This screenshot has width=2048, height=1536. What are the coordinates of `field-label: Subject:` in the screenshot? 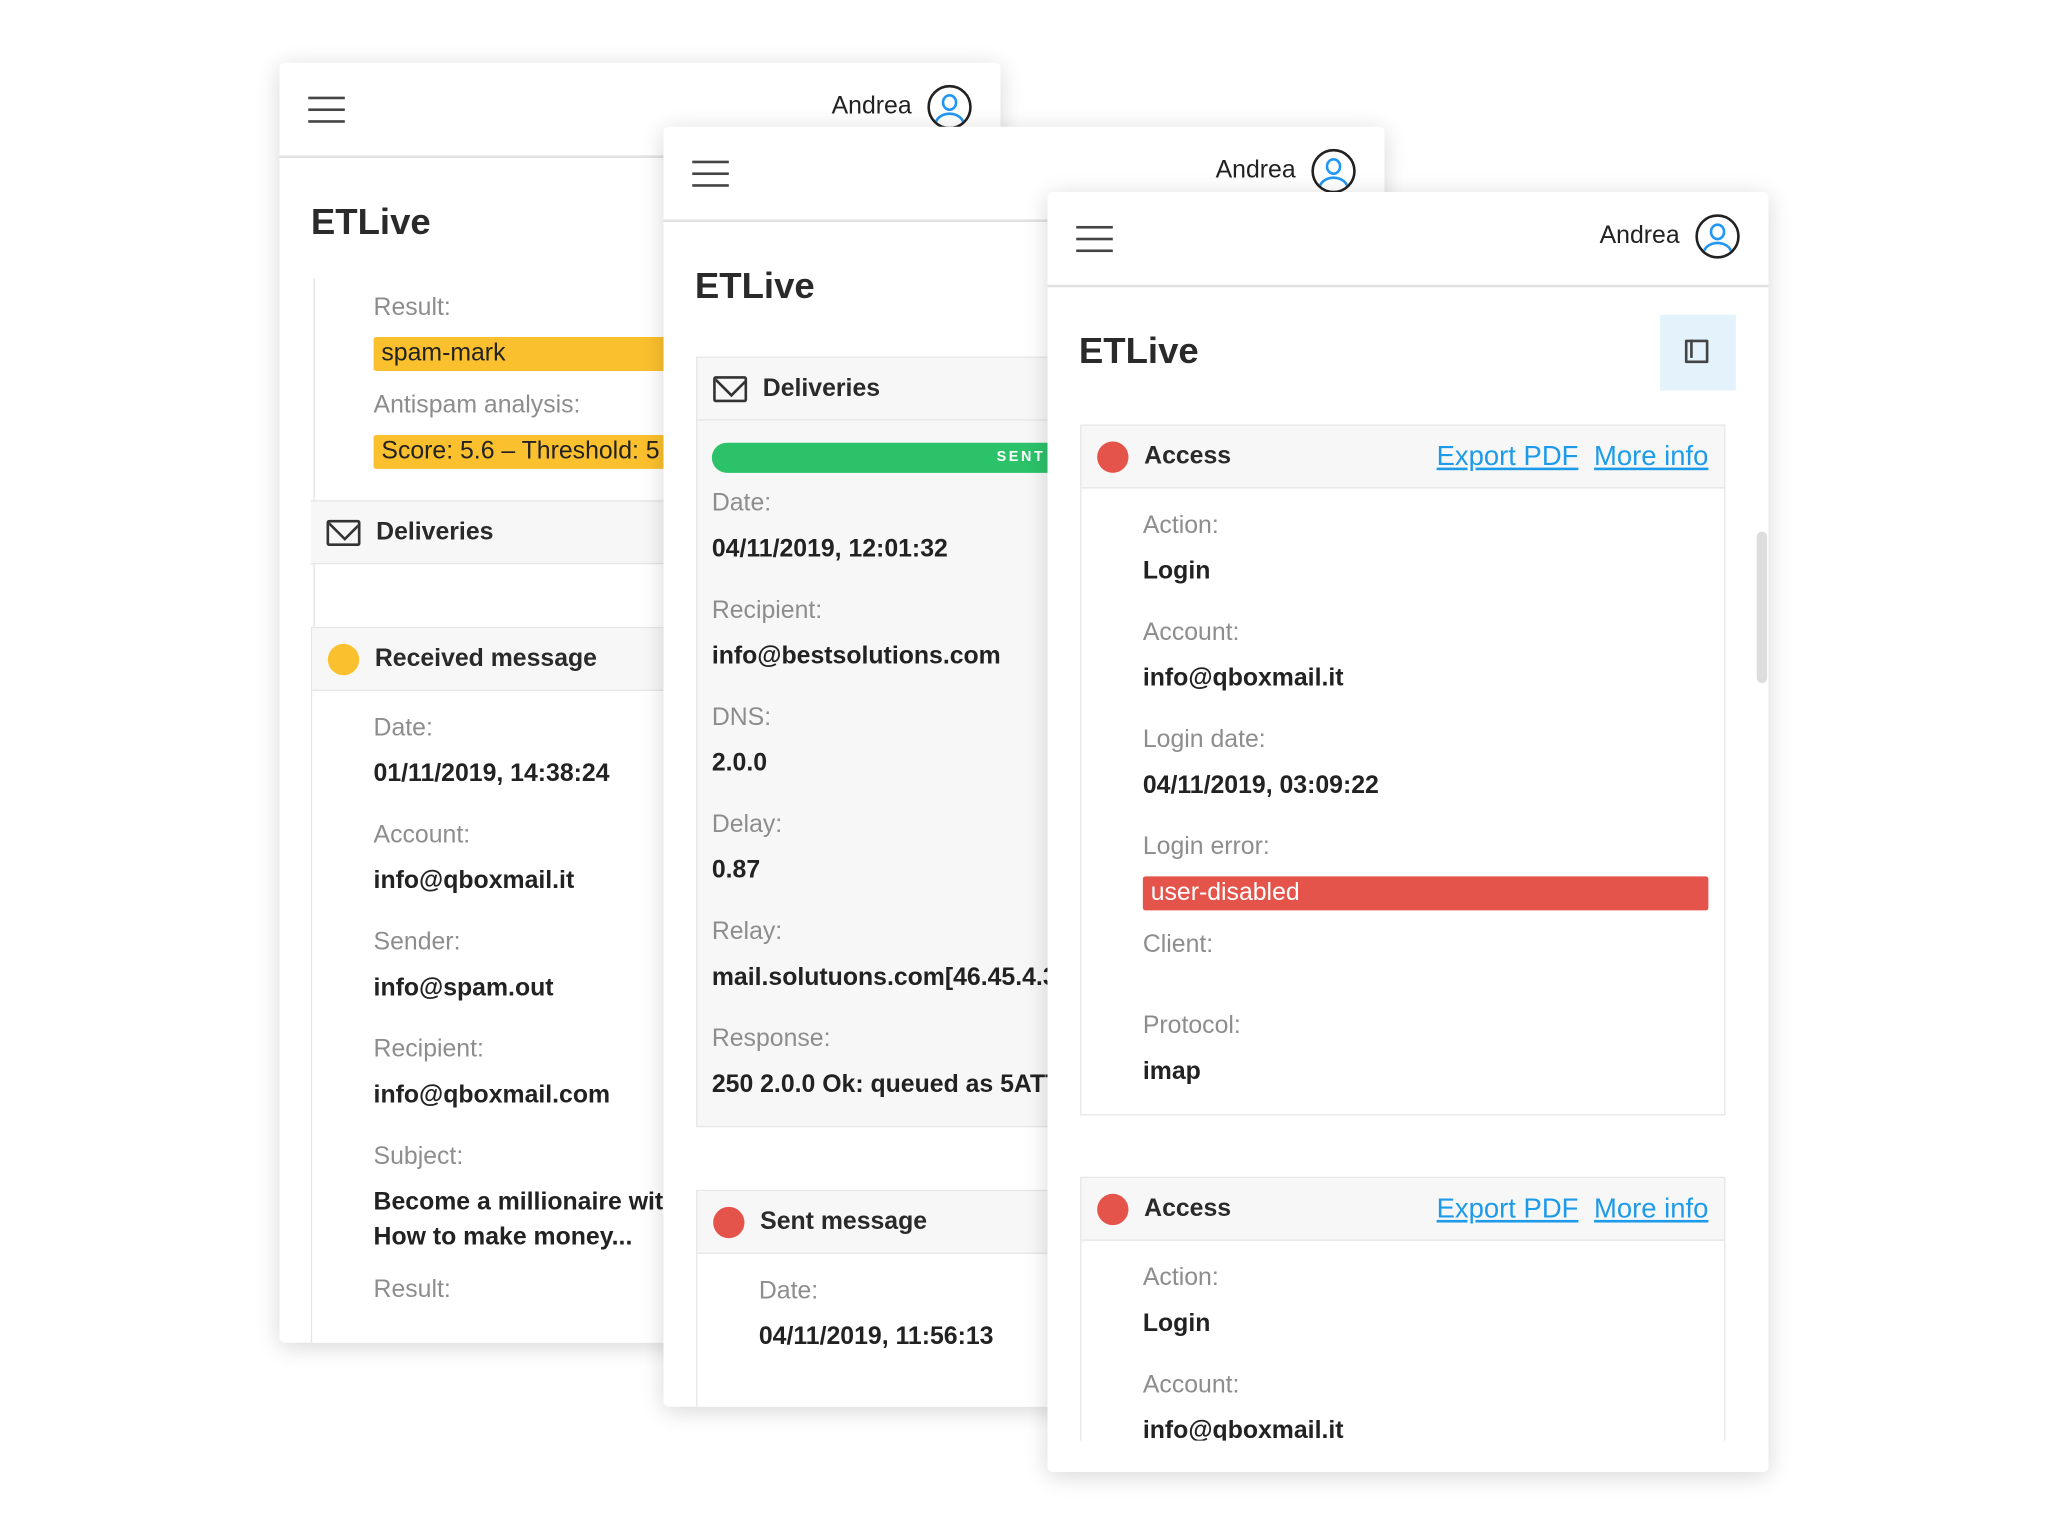 It's located at (418, 1156).